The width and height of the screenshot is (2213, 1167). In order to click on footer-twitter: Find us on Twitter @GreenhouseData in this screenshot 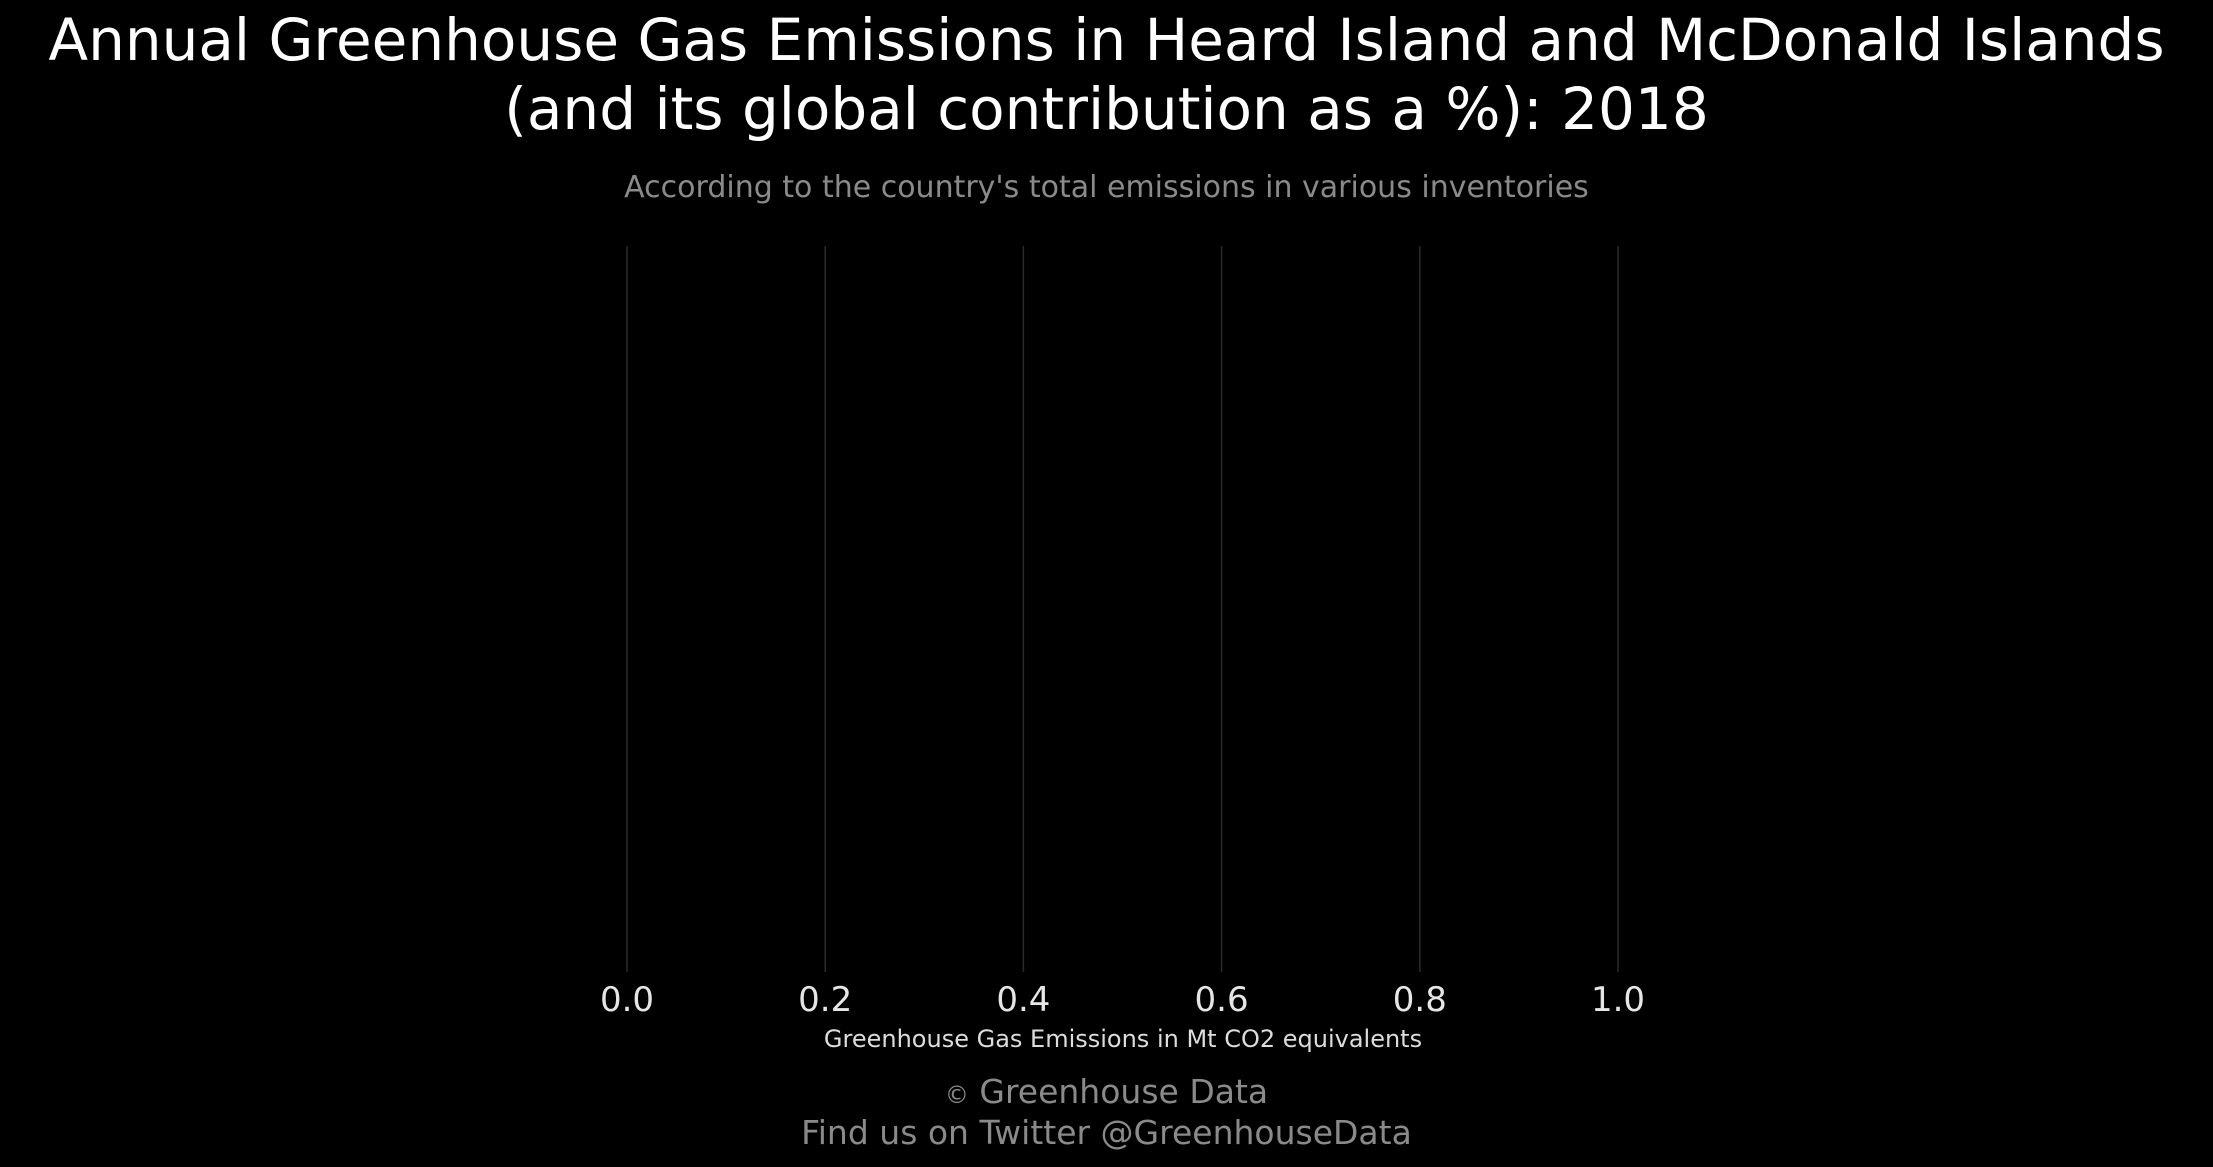, I will do `click(1106, 1132)`.